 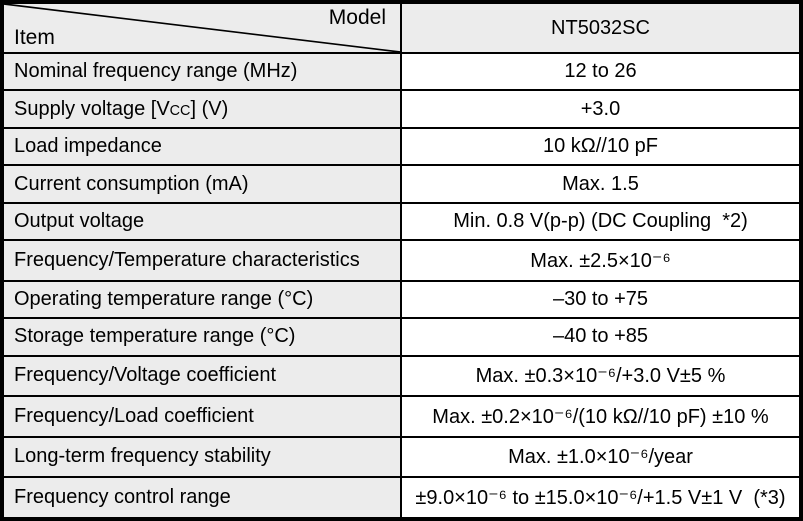 I want to click on item-cell: Supply voltage [VCC] (V), so click(x=201, y=109).